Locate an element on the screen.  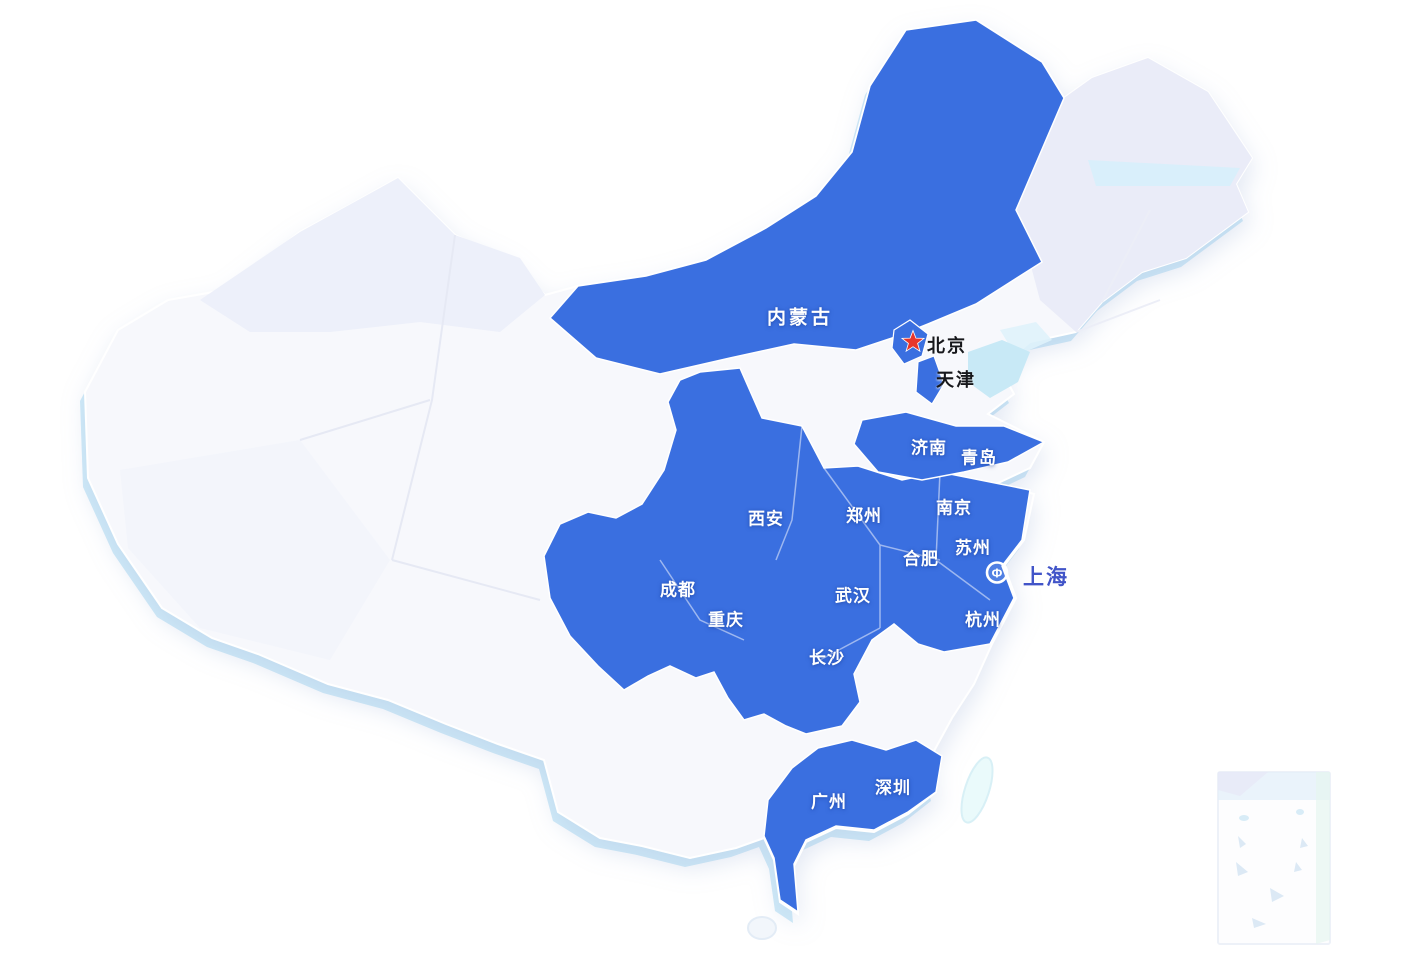
south-china-sea-inset is located at coordinates (1274, 858).